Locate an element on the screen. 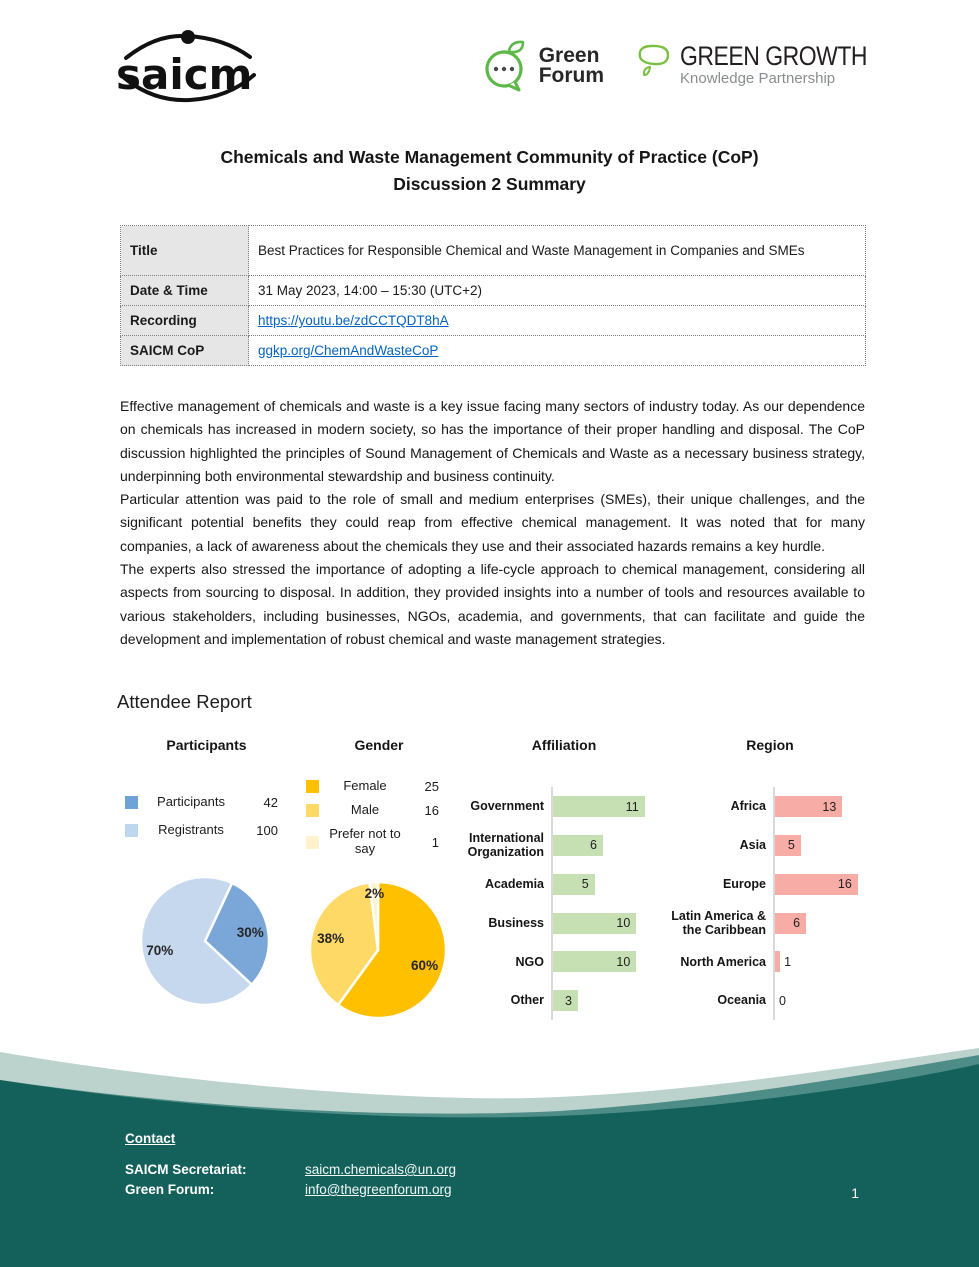 The image size is (979, 1267). saicm-secretariat-label: SAICM Secretariat: is located at coordinates (186, 1169).